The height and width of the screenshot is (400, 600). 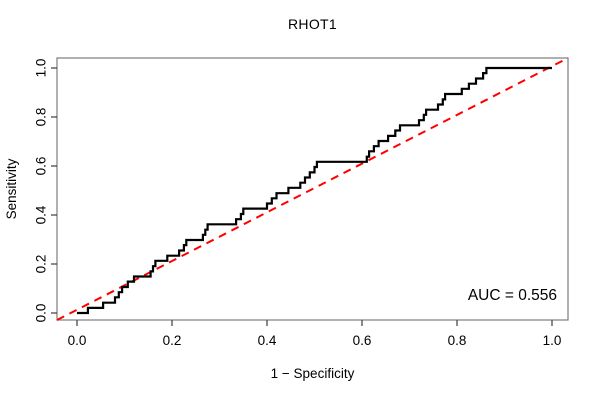 I want to click on chart-title: RHOT1, so click(x=312, y=24).